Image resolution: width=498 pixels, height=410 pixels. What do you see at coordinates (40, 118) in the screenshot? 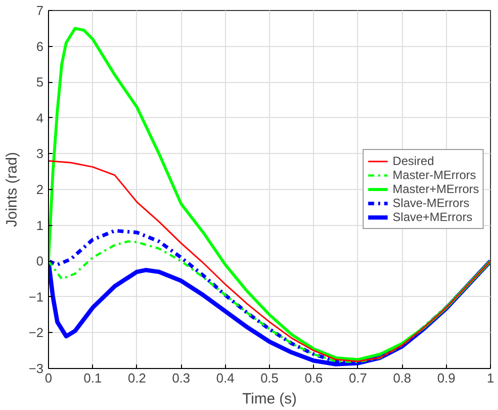
I see `y-tick-label: 4` at bounding box center [40, 118].